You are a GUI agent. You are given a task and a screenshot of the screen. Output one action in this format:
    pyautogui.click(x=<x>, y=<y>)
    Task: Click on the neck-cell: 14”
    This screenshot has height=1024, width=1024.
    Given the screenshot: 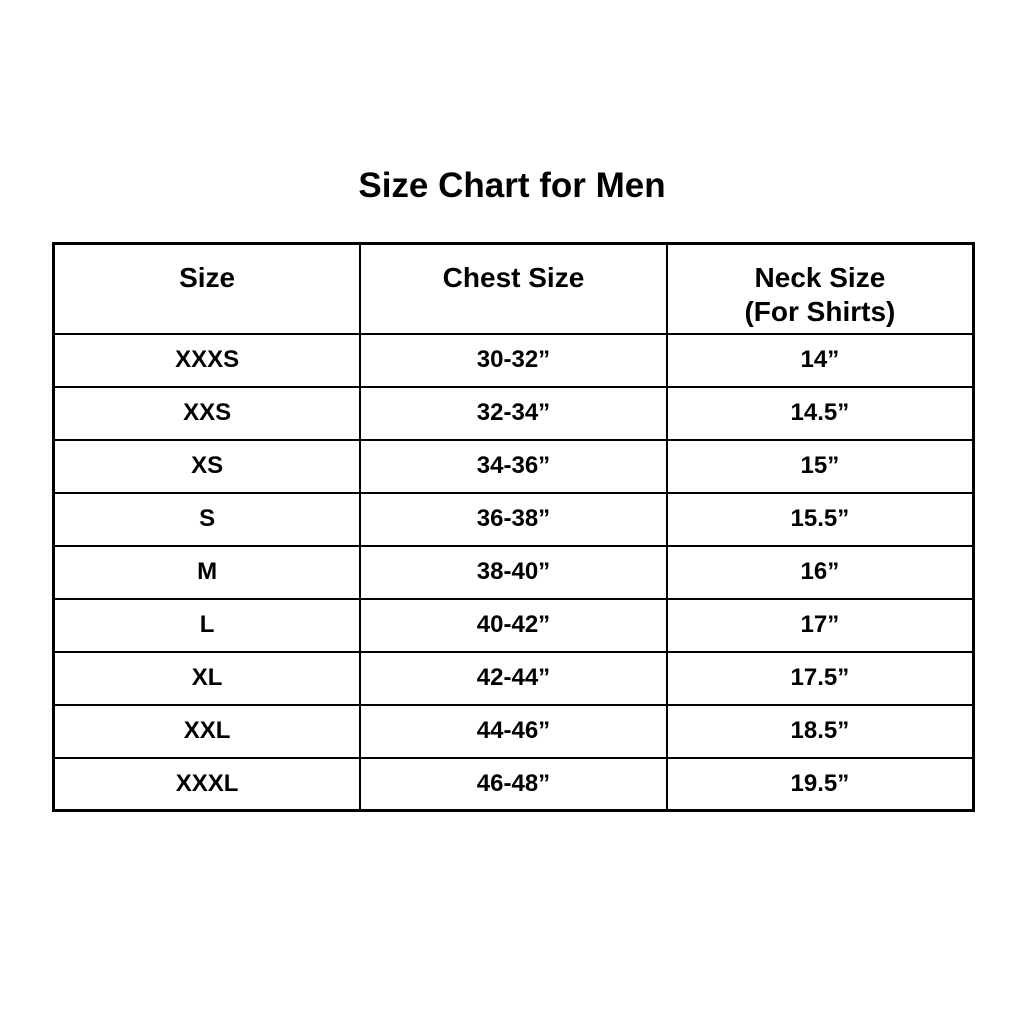 What is the action you would take?
    pyautogui.click(x=820, y=360)
    